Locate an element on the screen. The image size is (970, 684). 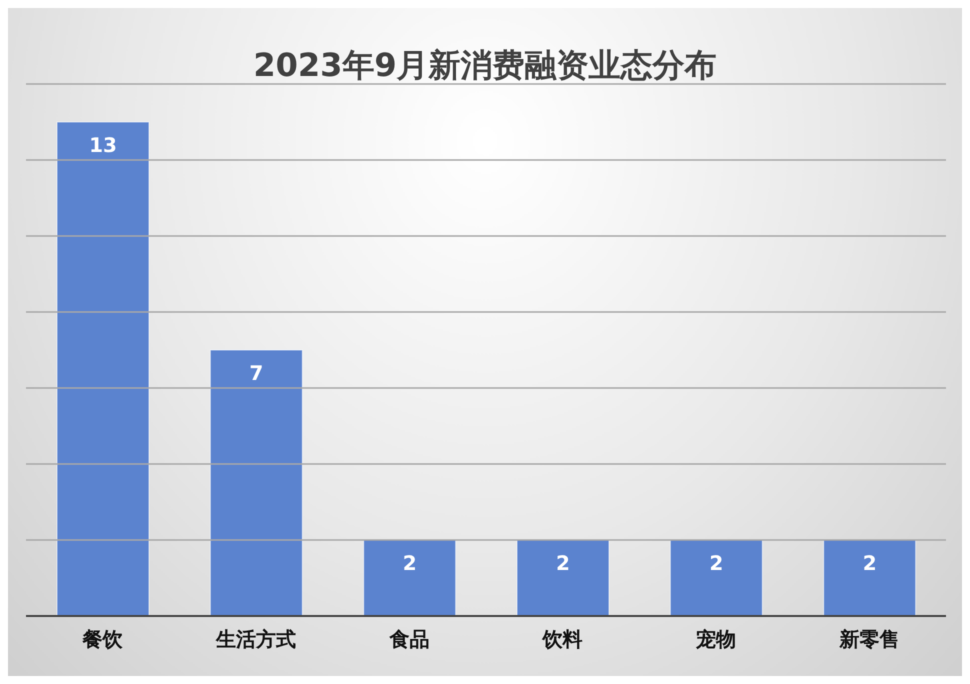
chart-title: 2023年9月新消费融资业态分布 is located at coordinates (485, 65).